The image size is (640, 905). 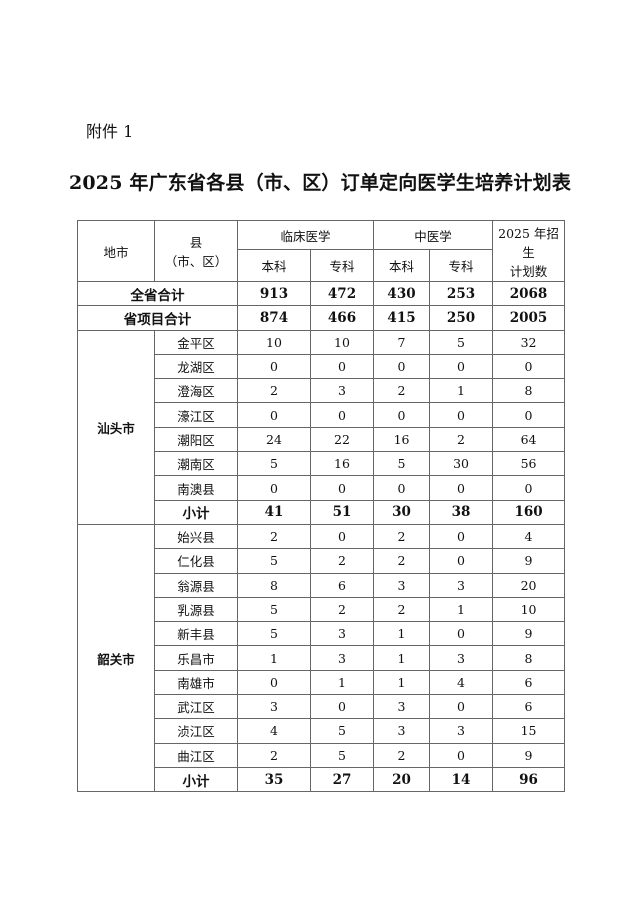 What do you see at coordinates (196, 391) in the screenshot?
I see `county-cell: 澄海区` at bounding box center [196, 391].